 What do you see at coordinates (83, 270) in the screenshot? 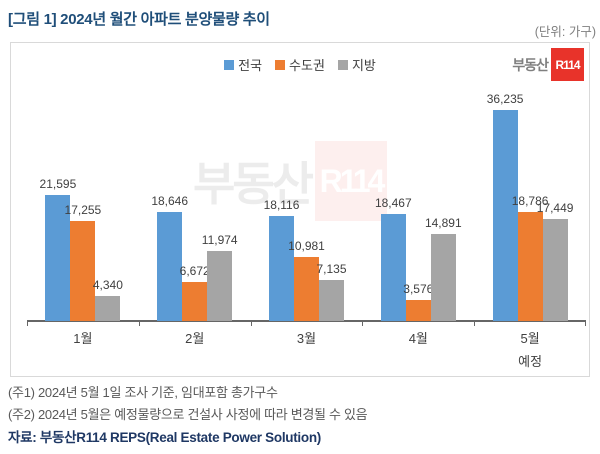
I see `bar-수도권-1월` at bounding box center [83, 270].